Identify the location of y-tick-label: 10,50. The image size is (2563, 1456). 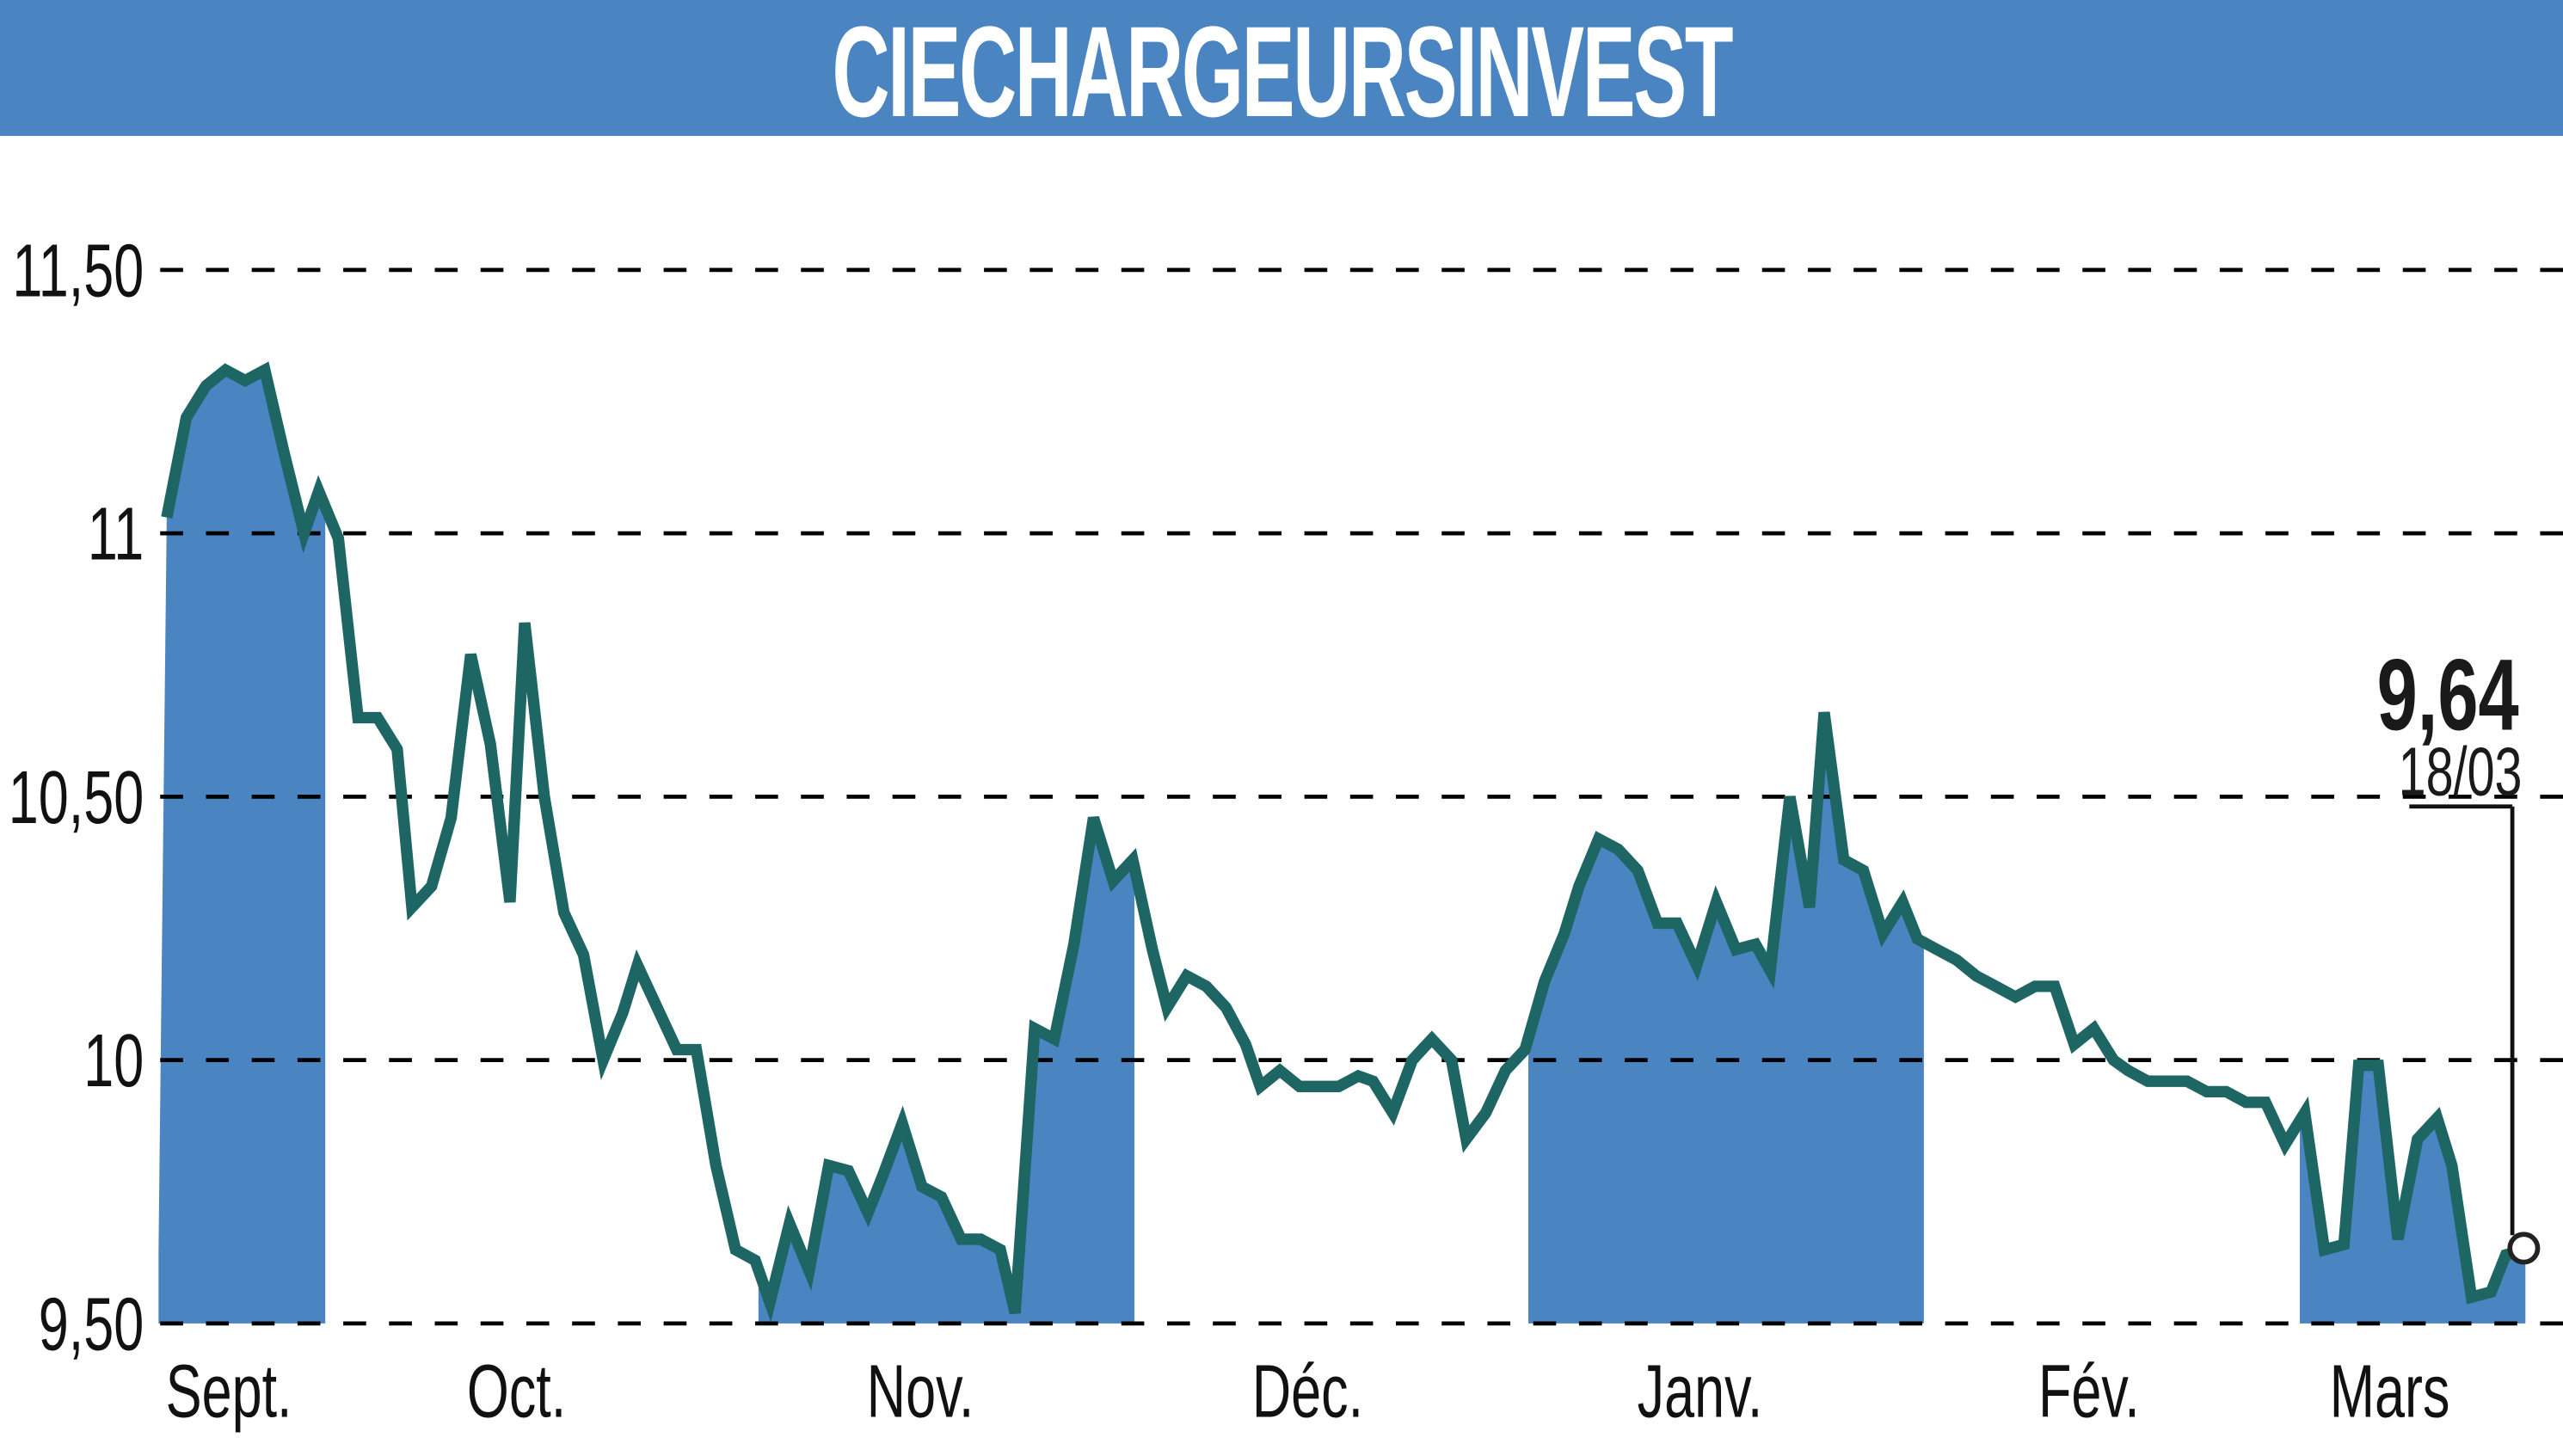
(76, 798).